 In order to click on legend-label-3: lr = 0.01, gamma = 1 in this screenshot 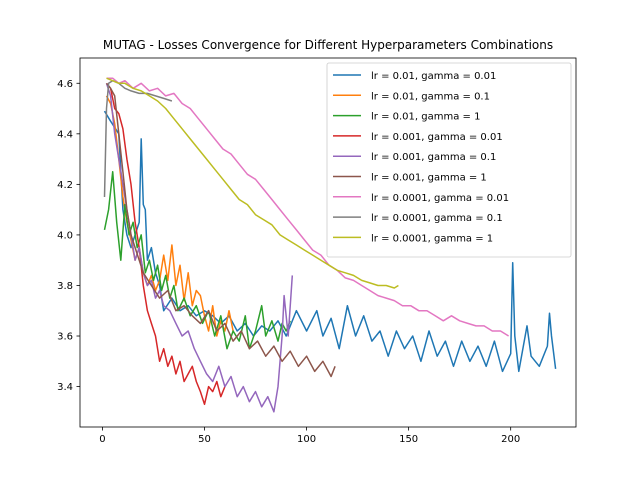, I will do `click(425, 117)`.